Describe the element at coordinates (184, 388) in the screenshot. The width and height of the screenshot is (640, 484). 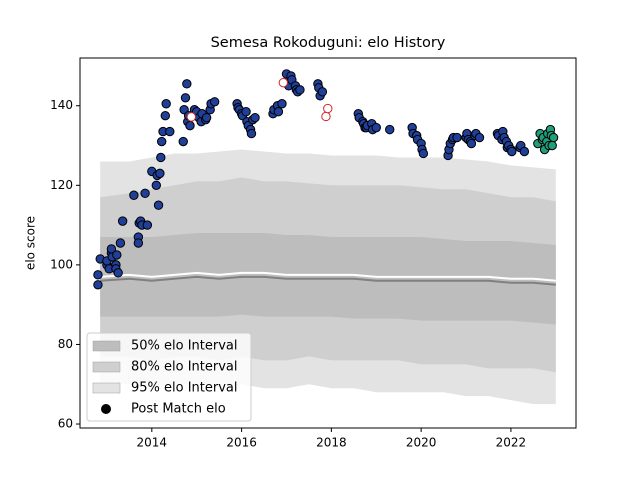
I see `legend-label: 95% elo Interval` at that location.